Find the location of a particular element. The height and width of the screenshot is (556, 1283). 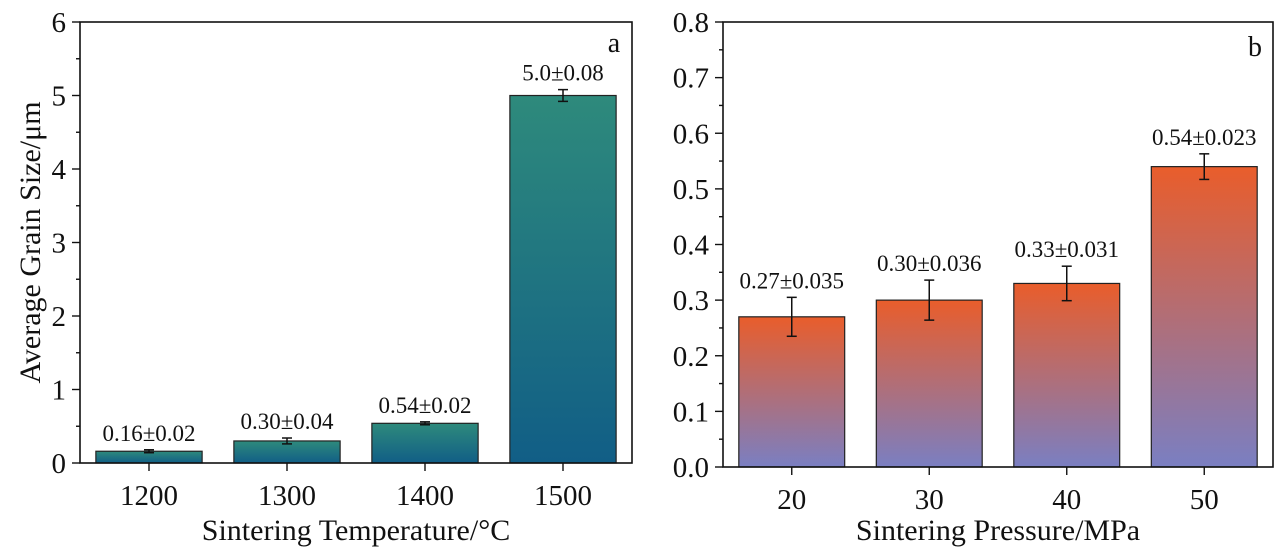

y-tick-label-0.6: 0.6 is located at coordinates (691, 134).